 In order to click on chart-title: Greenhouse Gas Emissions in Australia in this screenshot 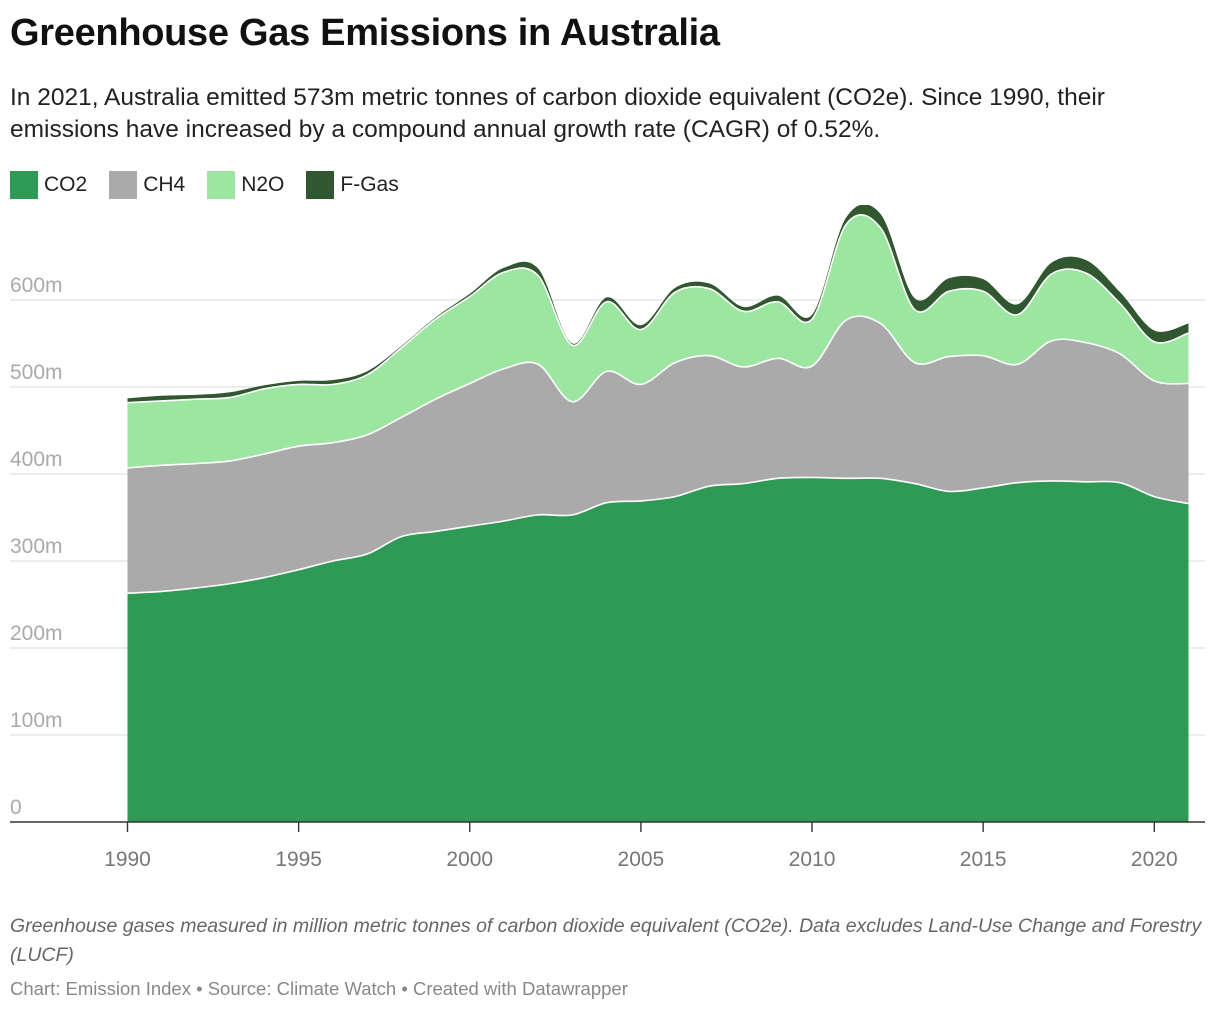, I will do `click(365, 33)`.